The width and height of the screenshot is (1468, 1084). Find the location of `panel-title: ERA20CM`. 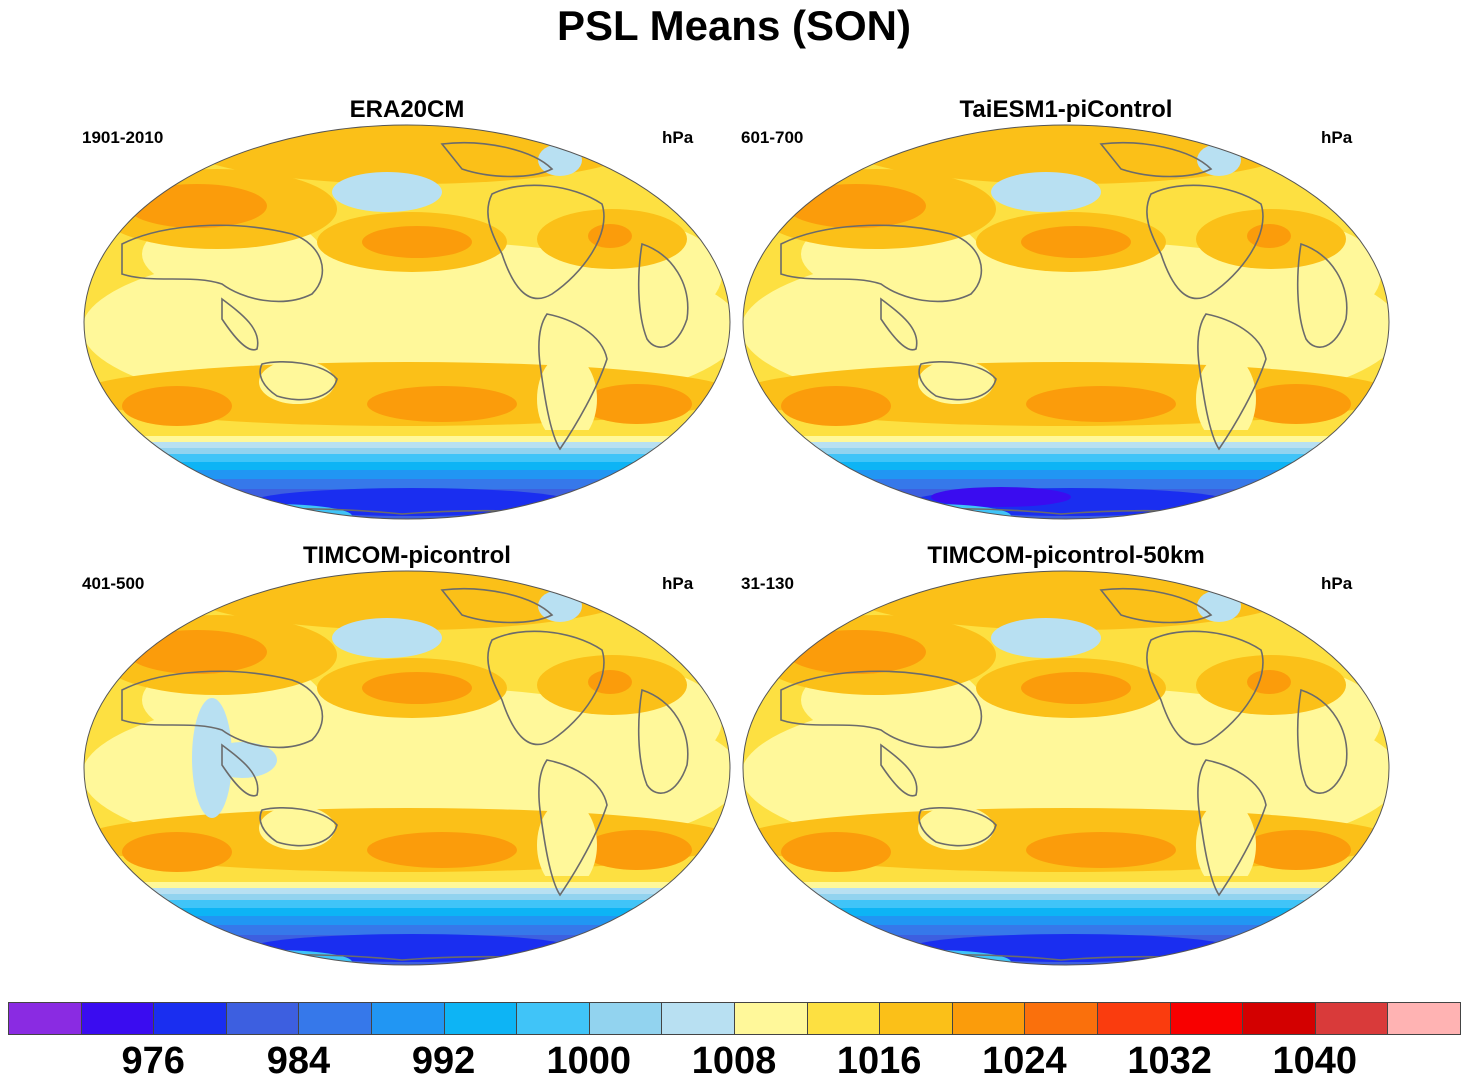

panel-title: ERA20CM is located at coordinates (407, 109).